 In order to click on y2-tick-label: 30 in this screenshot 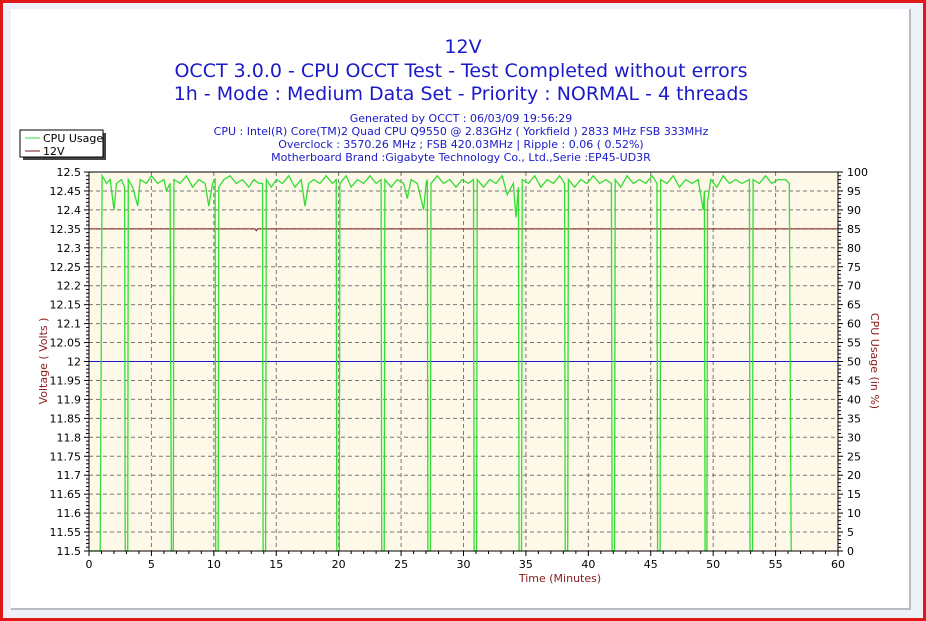, I will do `click(854, 437)`.